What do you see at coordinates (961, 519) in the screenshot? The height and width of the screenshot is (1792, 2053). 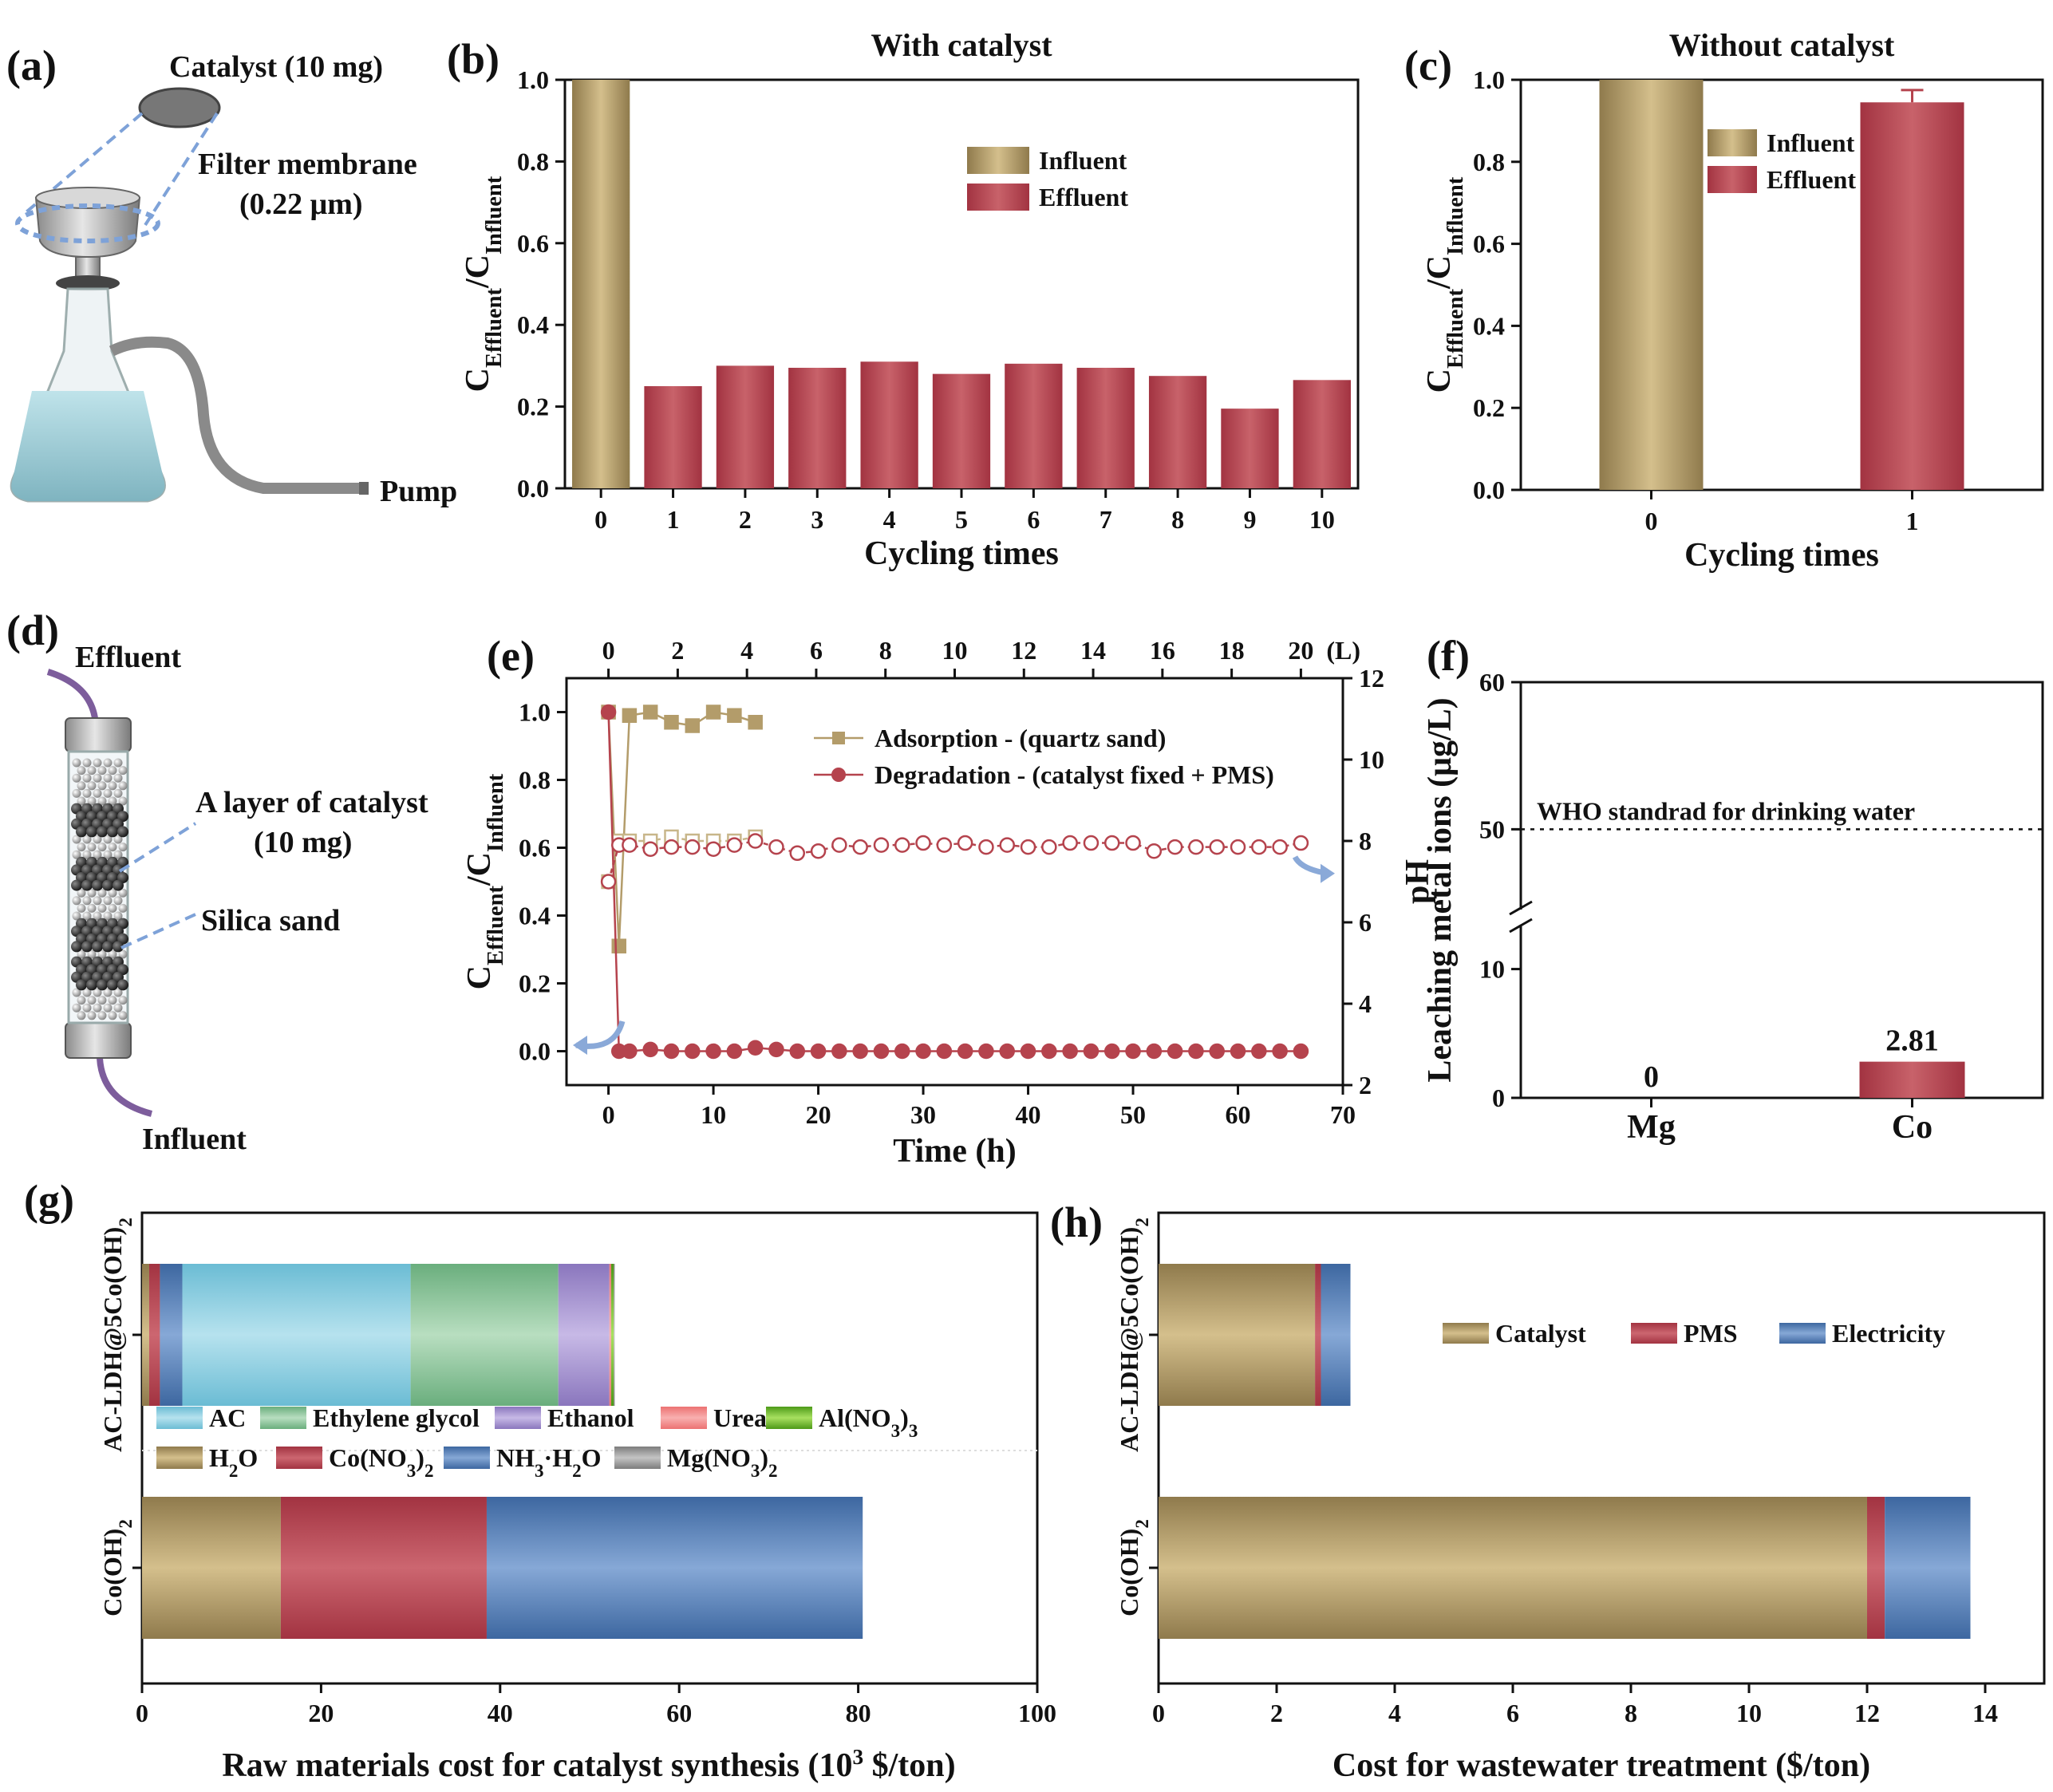 I see `x-tick-label: 5` at bounding box center [961, 519].